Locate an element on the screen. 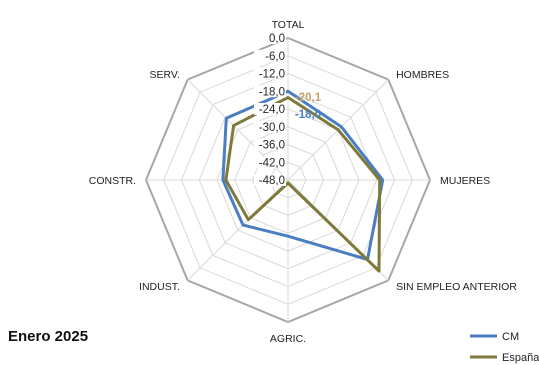 This screenshot has height=365, width=539. radial-tick-label: -12,0 is located at coordinates (272, 75).